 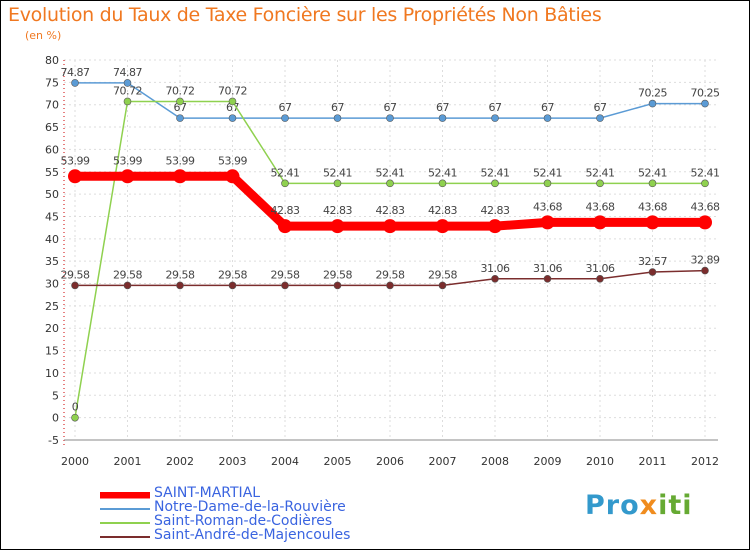 What do you see at coordinates (52, 194) in the screenshot?
I see `y-tick-label: 50` at bounding box center [52, 194].